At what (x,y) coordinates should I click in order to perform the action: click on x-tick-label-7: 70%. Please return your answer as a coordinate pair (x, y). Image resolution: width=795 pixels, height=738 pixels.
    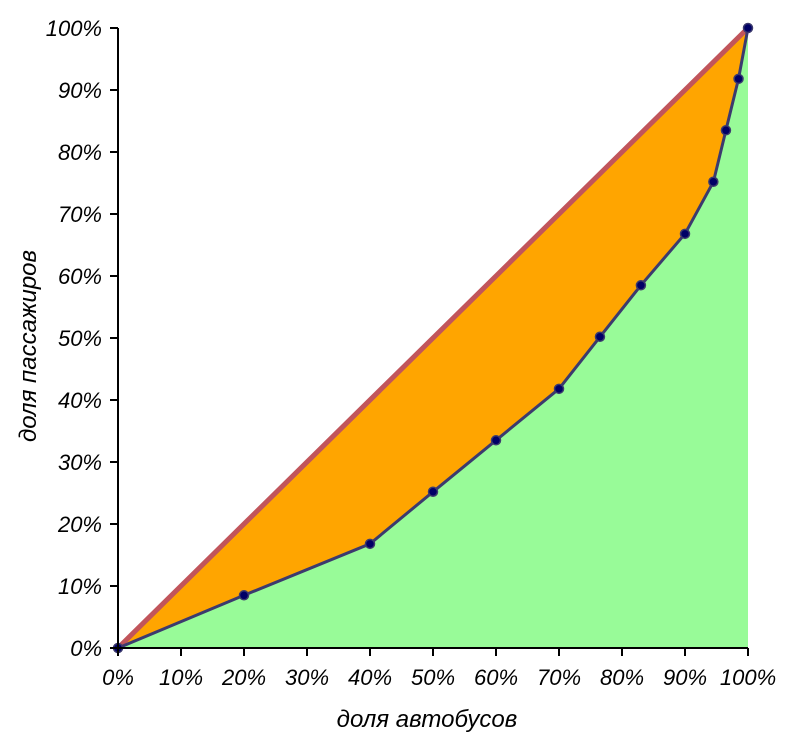
    Looking at the image, I should click on (559, 677).